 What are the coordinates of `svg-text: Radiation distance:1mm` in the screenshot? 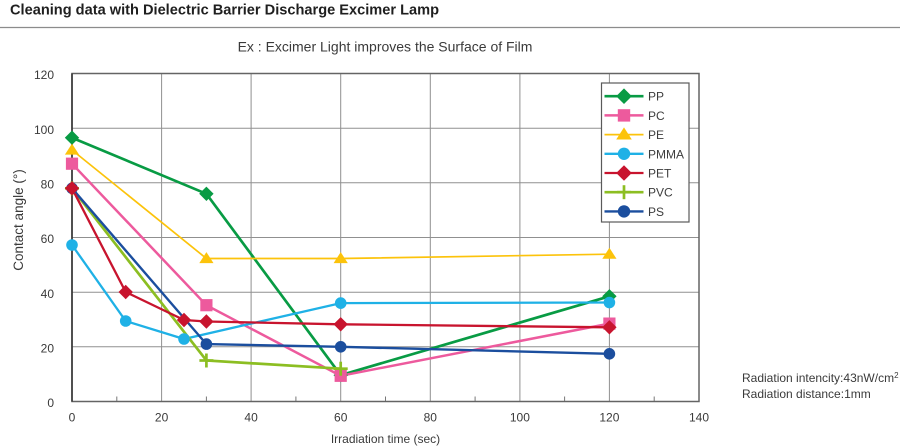 It's located at (806, 394).